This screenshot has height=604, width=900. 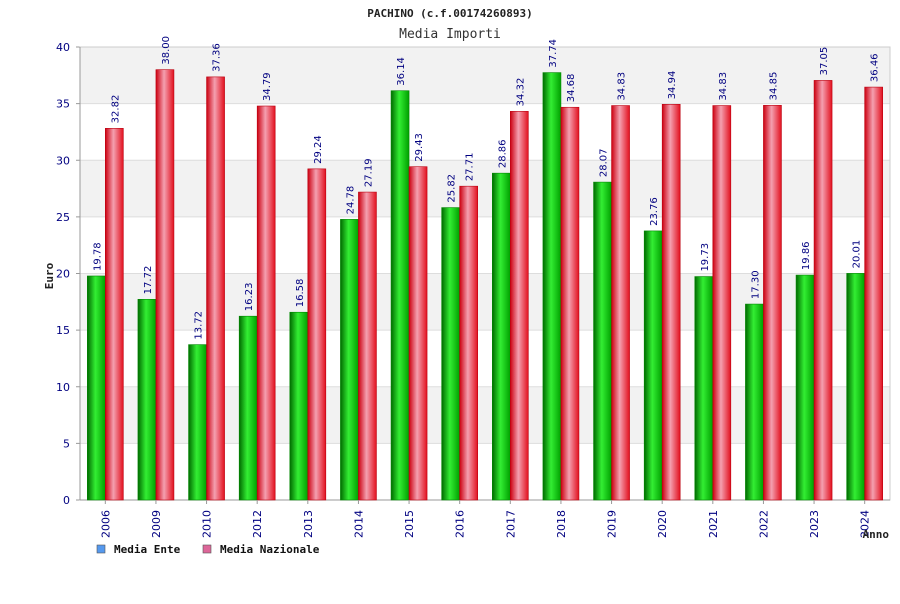 What do you see at coordinates (270, 549) in the screenshot?
I see `legend-label: Media Nazionale` at bounding box center [270, 549].